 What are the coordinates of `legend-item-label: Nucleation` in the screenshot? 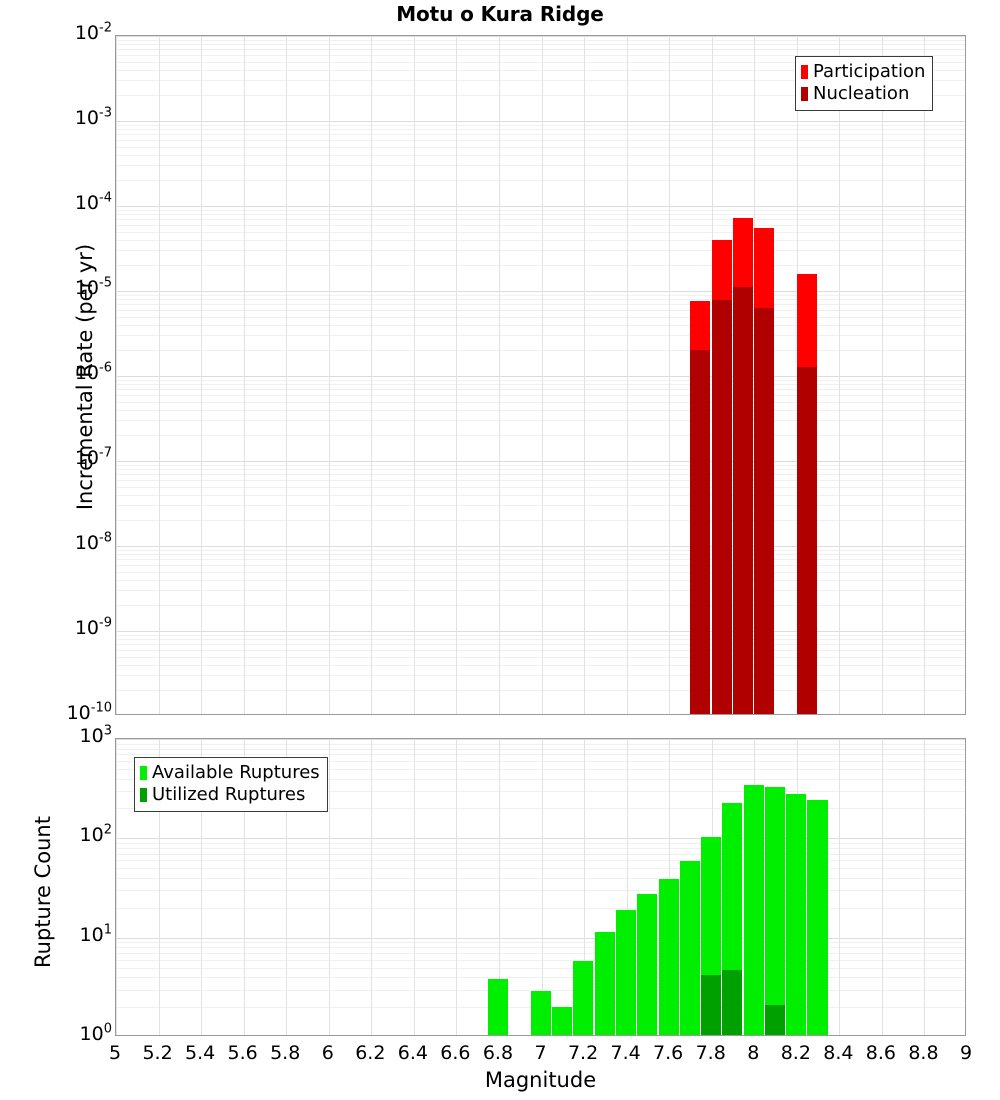 It's located at (861, 93).